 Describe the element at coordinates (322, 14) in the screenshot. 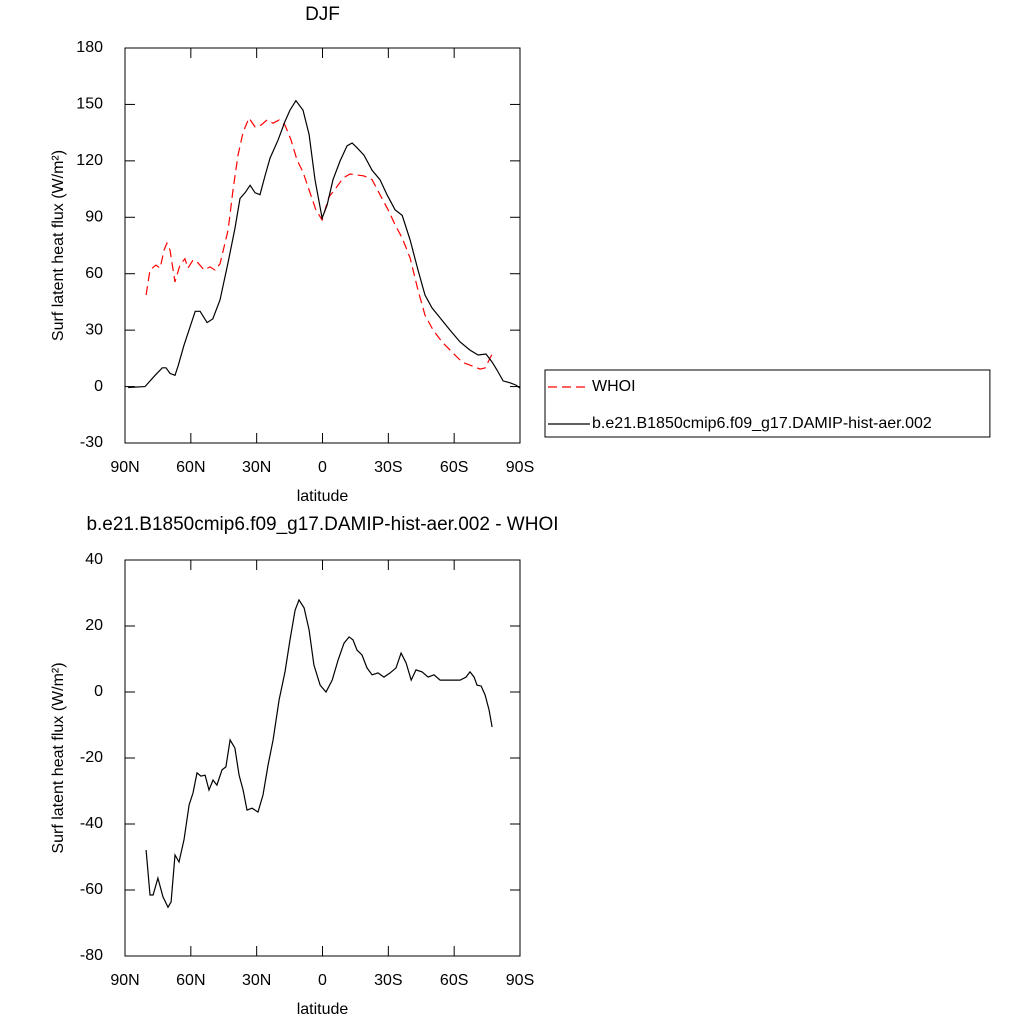

I see `chart-title: DJF` at that location.